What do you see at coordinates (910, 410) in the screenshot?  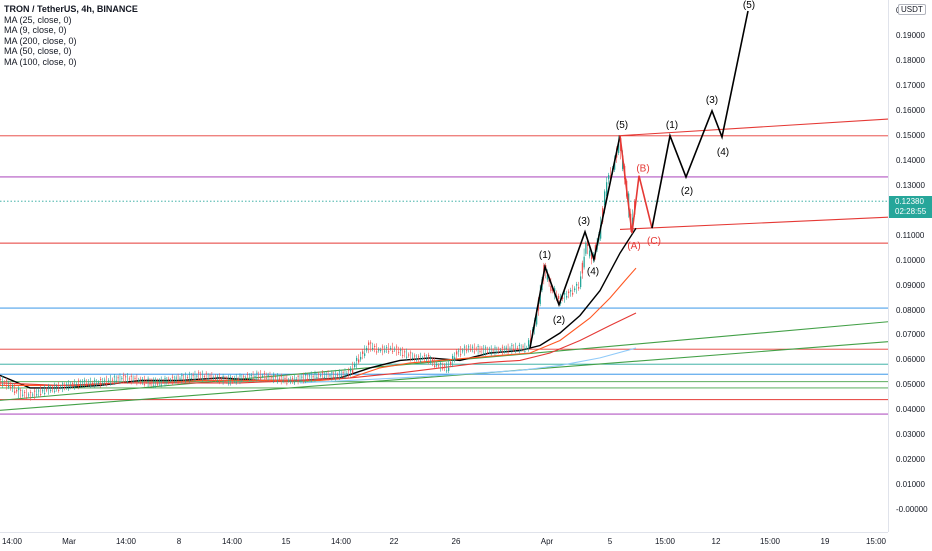 I see `price-tick-label: 0.04000` at bounding box center [910, 410].